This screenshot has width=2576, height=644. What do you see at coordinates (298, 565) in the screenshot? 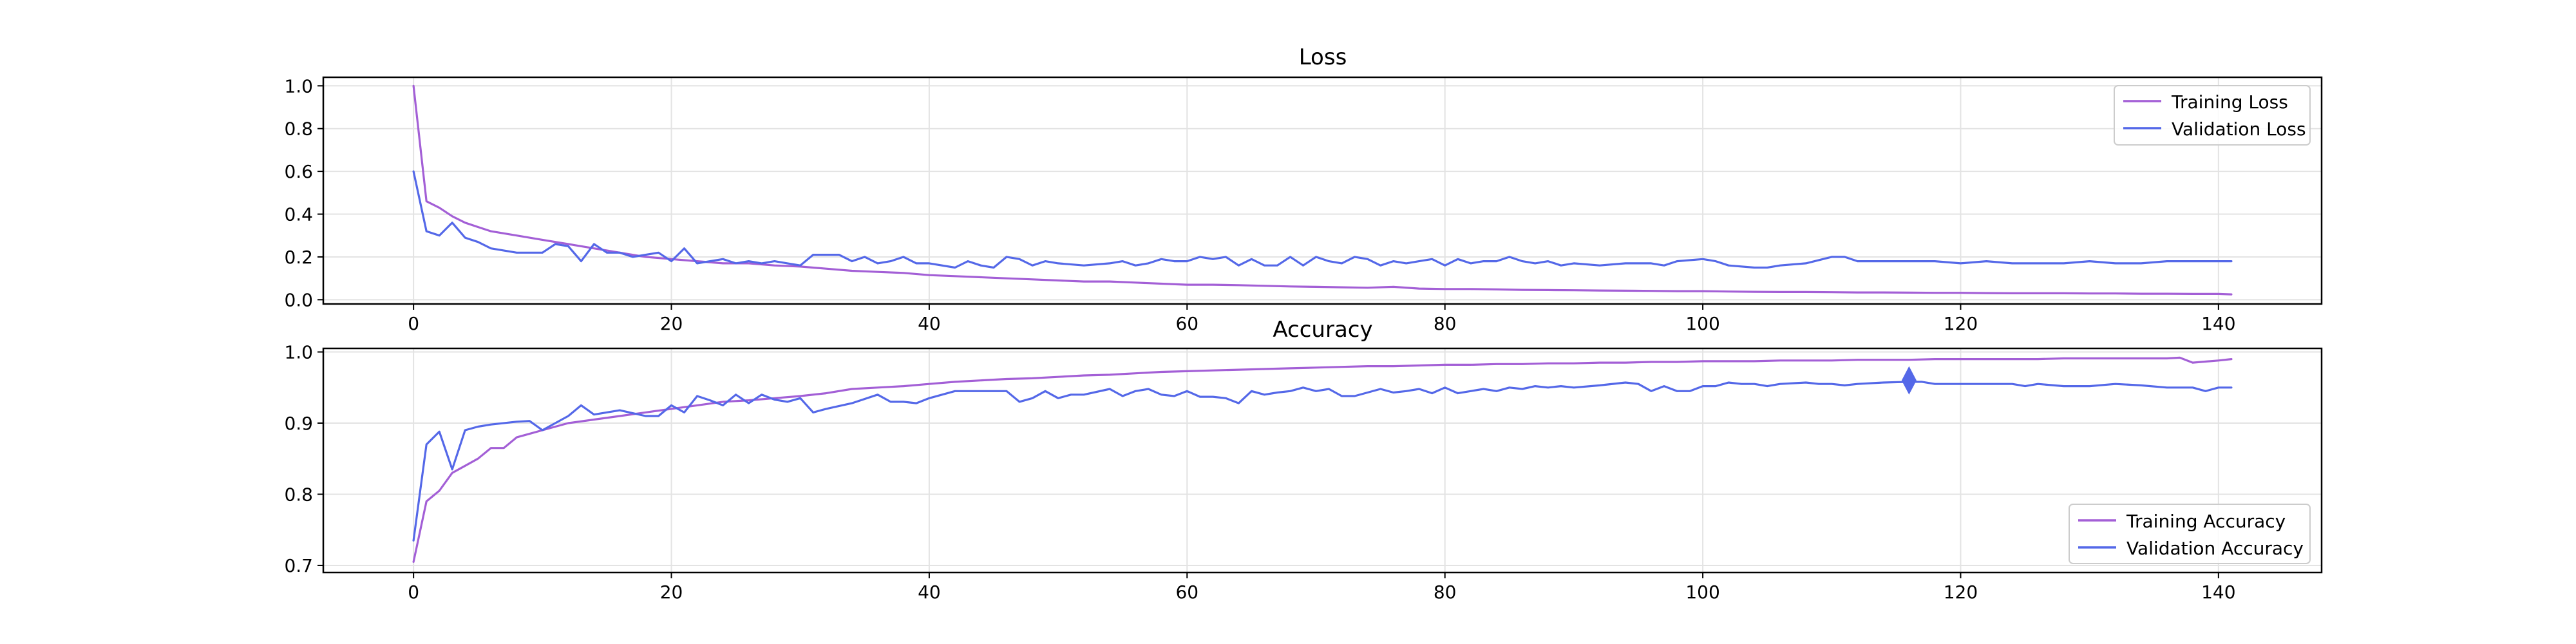
I see `accuracy-y-tick-label: 0.7` at bounding box center [298, 565].